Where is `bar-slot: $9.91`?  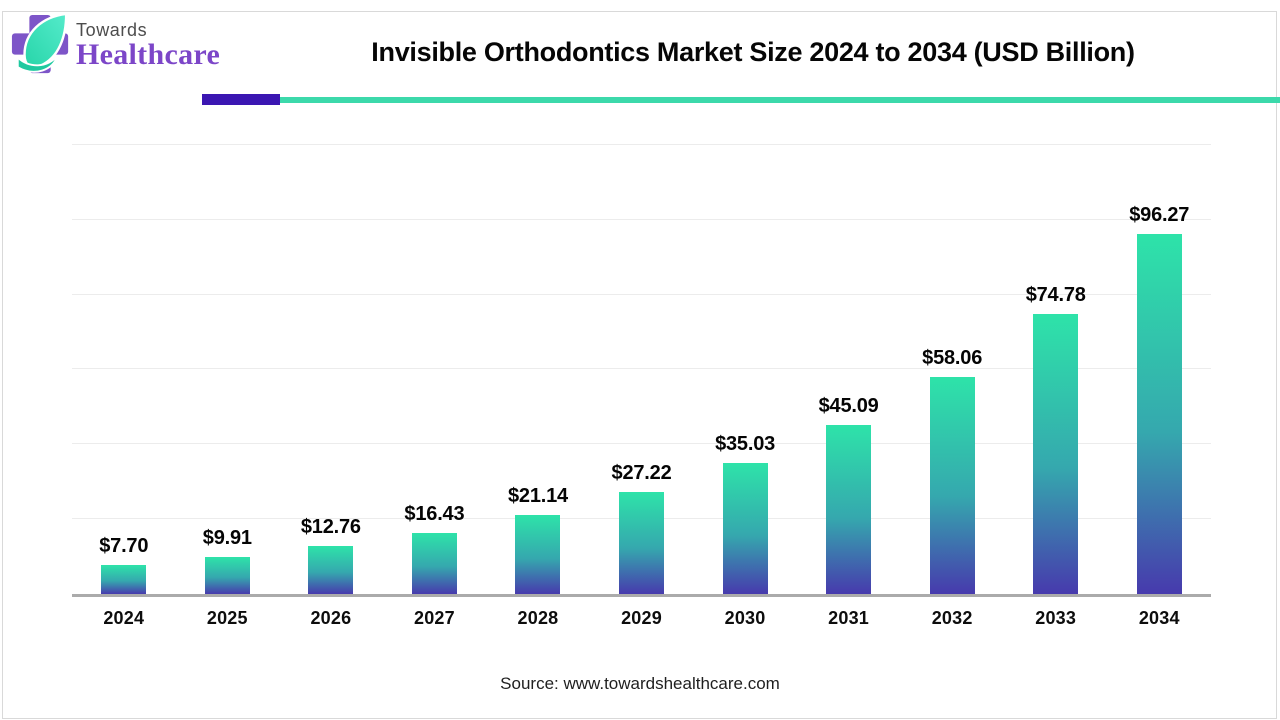 bar-slot: $9.91 is located at coordinates (228, 560).